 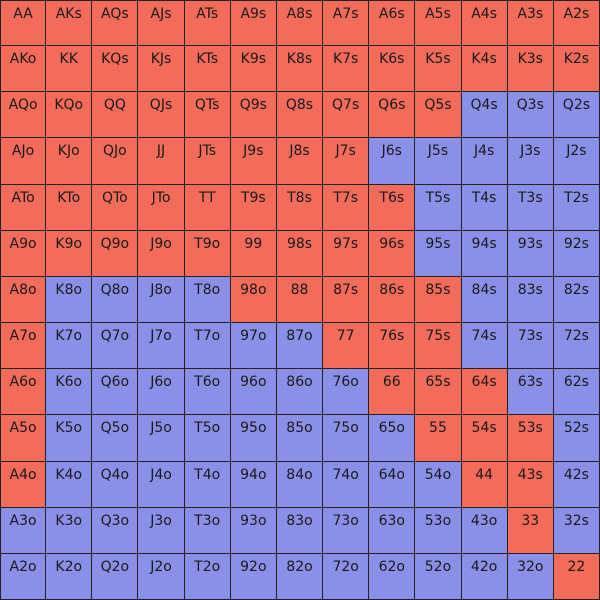 What do you see at coordinates (438, 392) in the screenshot?
I see `hand-cell-65s: 65s` at bounding box center [438, 392].